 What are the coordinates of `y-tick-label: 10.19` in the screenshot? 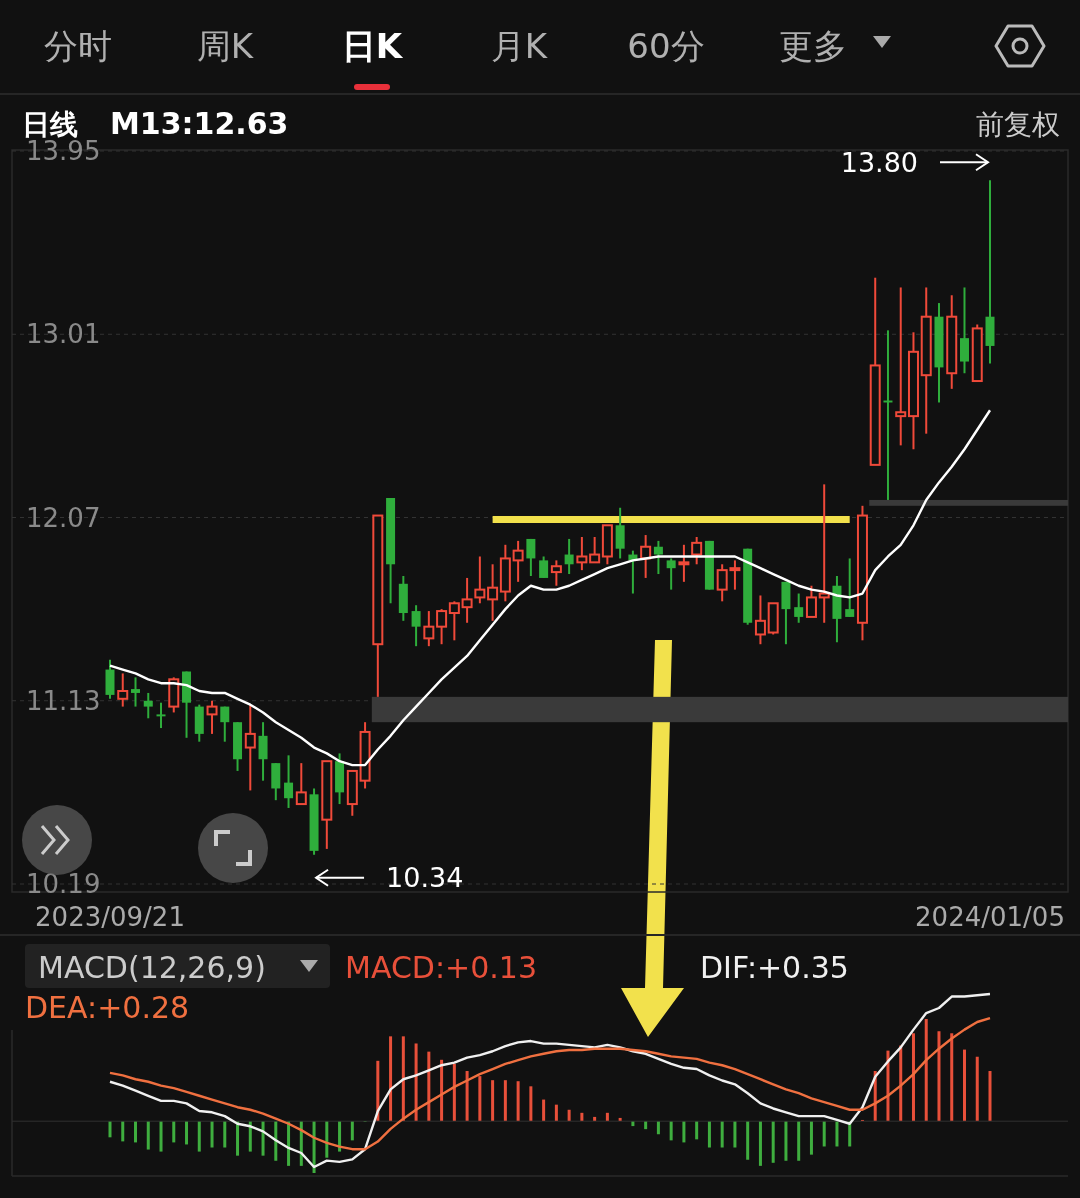 It's located at (63, 884).